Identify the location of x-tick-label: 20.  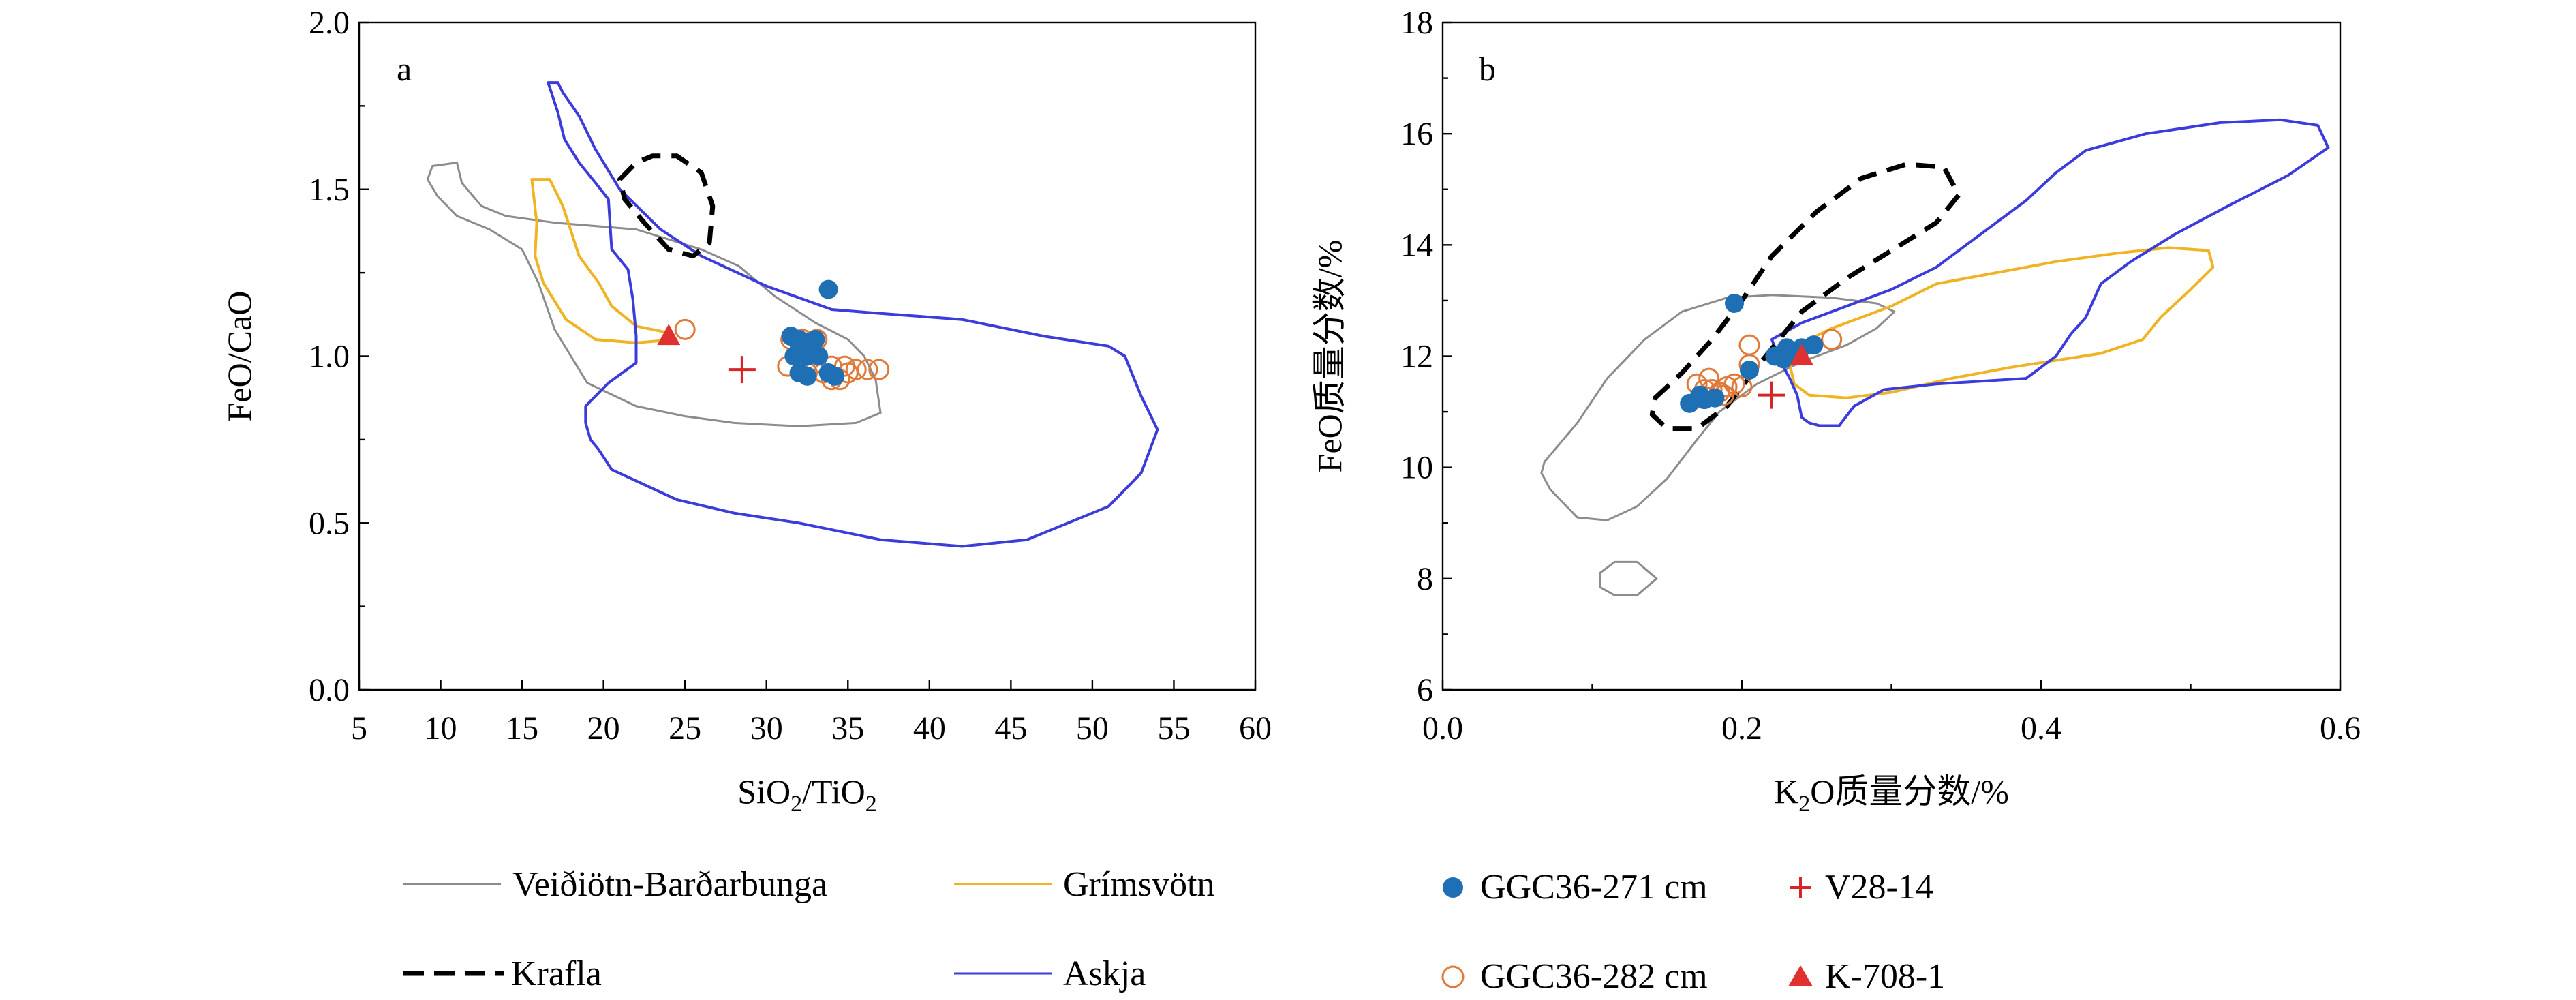
(603, 728).